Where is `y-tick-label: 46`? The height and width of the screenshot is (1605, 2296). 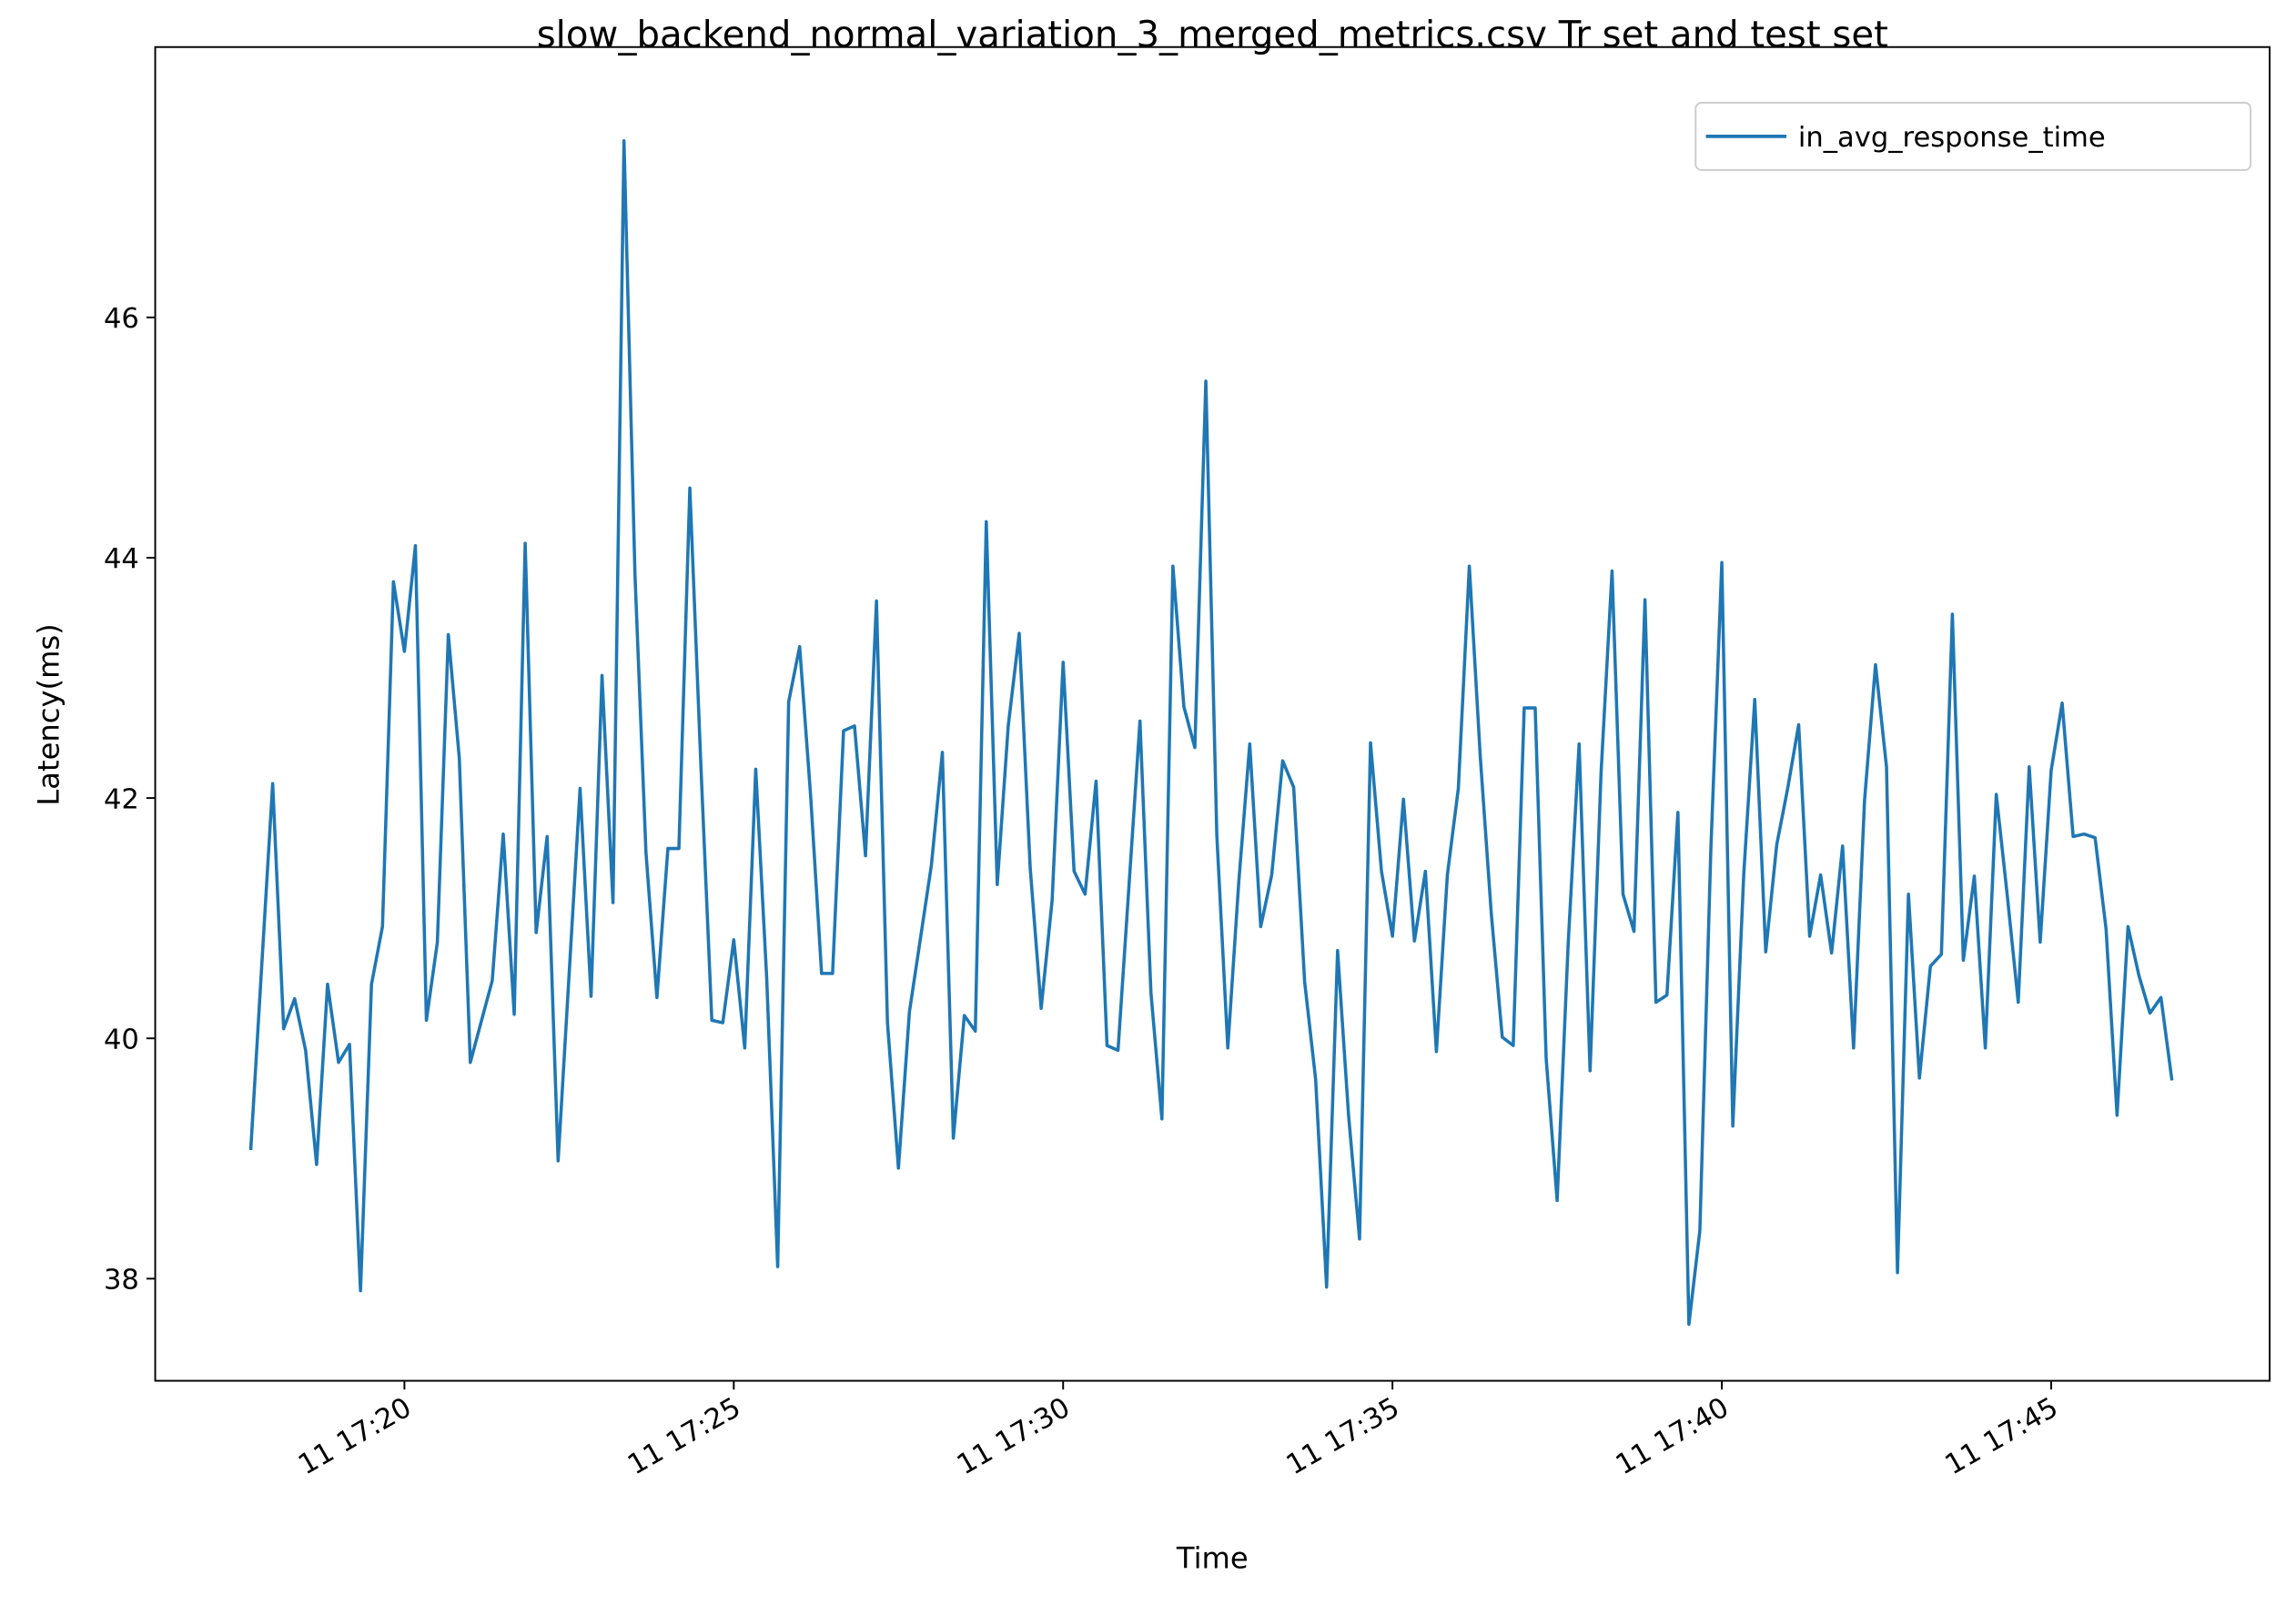
y-tick-label: 46 is located at coordinates (122, 319).